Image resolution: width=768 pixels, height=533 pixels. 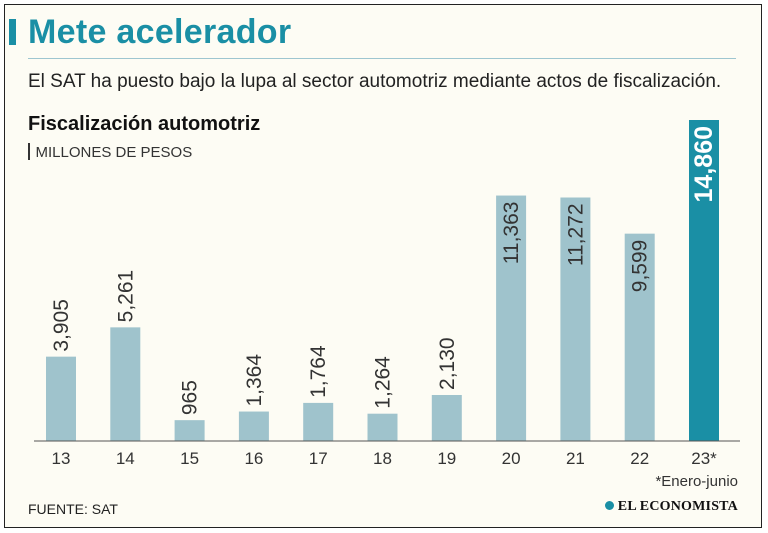 What do you see at coordinates (640, 266) in the screenshot?
I see `value-label-22: 9,599` at bounding box center [640, 266].